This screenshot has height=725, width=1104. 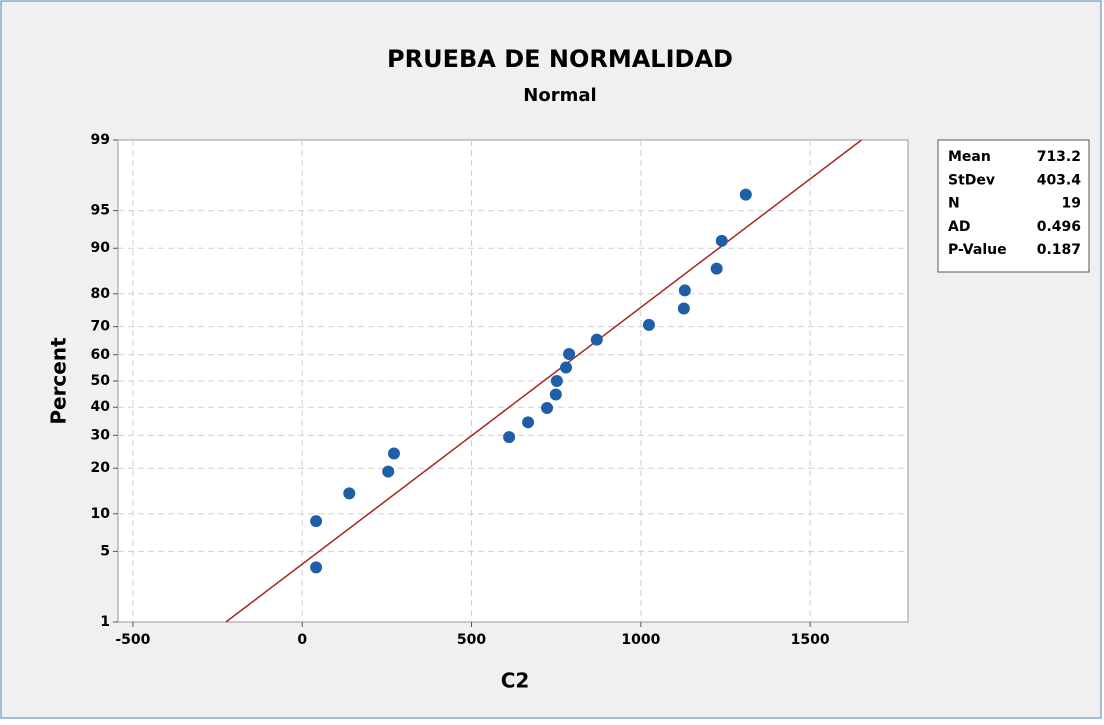 I want to click on y-tick-label: 90, so click(x=101, y=248).